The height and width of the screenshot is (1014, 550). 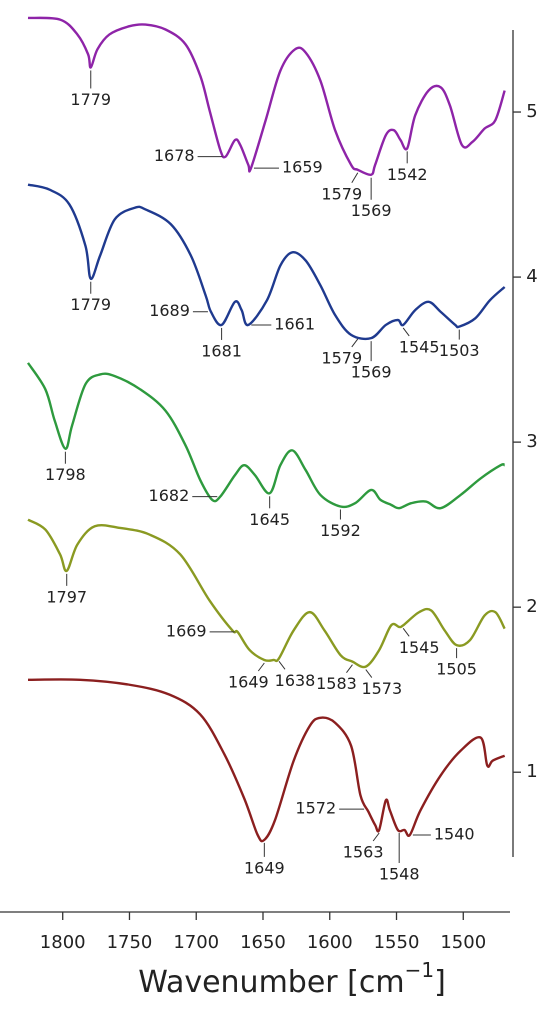 What do you see at coordinates (271, 982) in the screenshot?
I see `x-label: Wavenumber [cm` at bounding box center [271, 982].